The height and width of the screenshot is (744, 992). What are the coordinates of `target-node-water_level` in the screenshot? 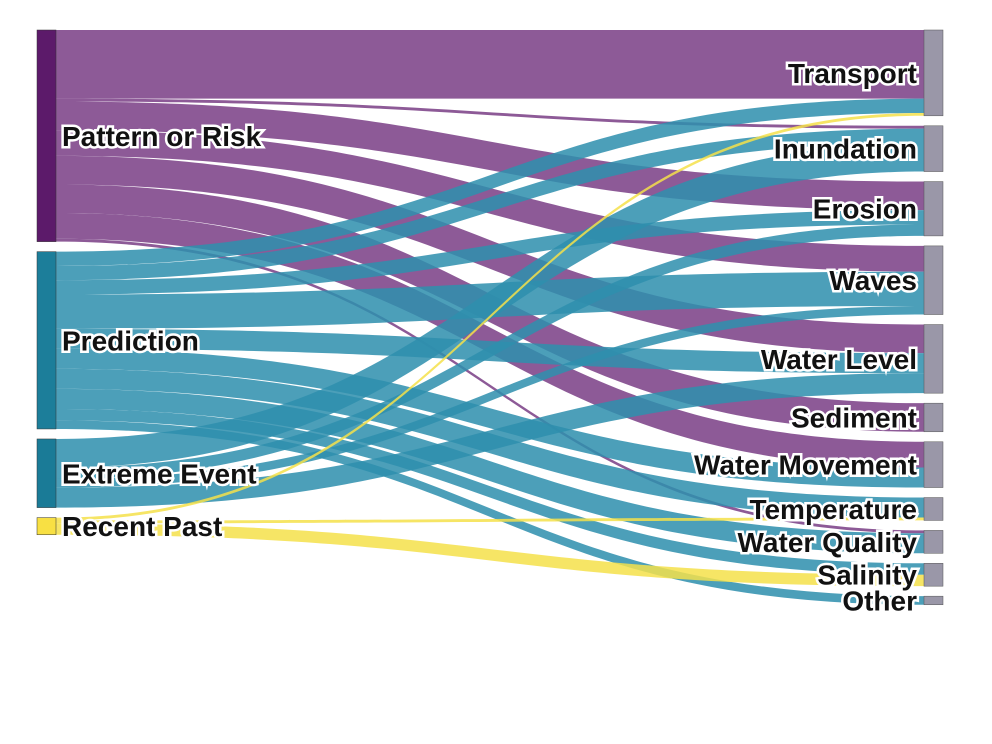 It's located at (933, 359).